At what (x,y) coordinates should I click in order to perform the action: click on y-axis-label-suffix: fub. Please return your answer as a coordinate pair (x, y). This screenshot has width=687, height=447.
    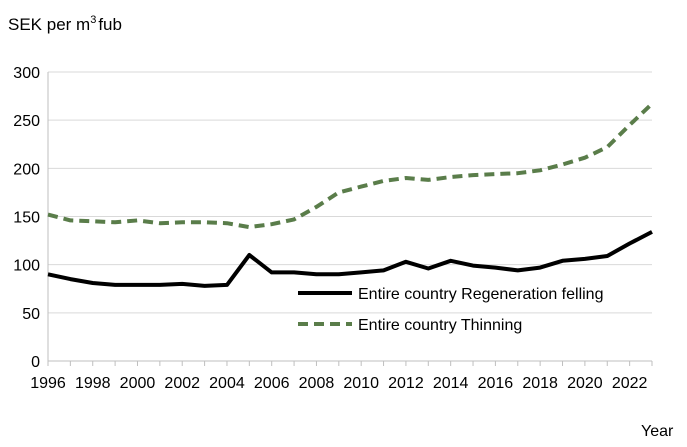
    Looking at the image, I should click on (110, 24).